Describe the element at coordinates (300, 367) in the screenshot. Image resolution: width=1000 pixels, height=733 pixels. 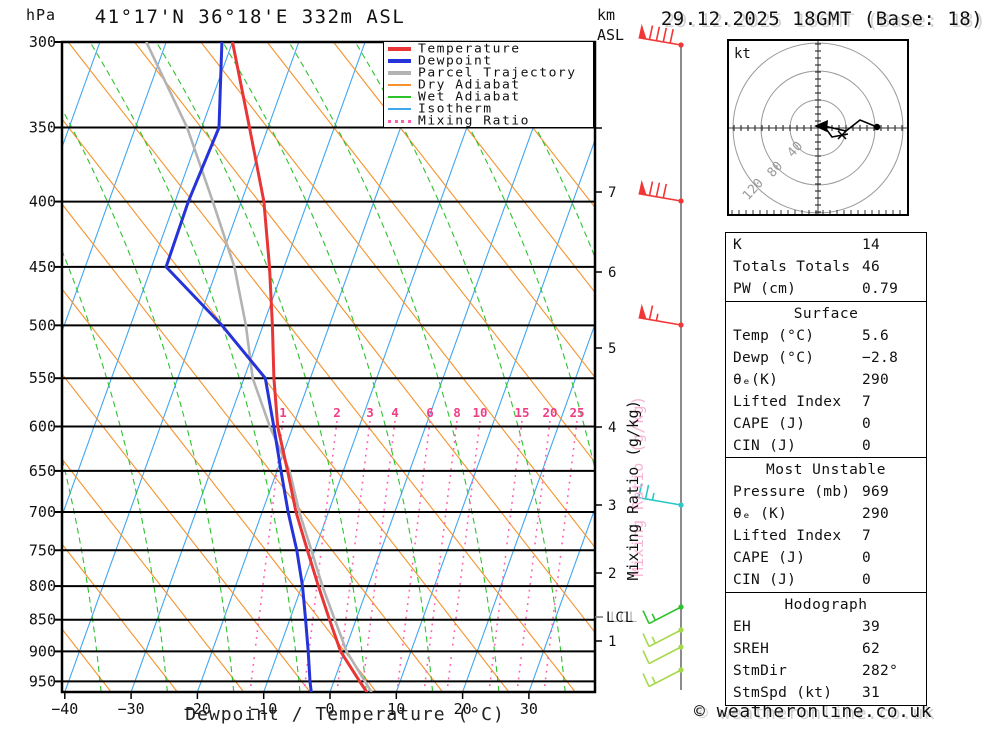
I see `temperature-curve` at that location.